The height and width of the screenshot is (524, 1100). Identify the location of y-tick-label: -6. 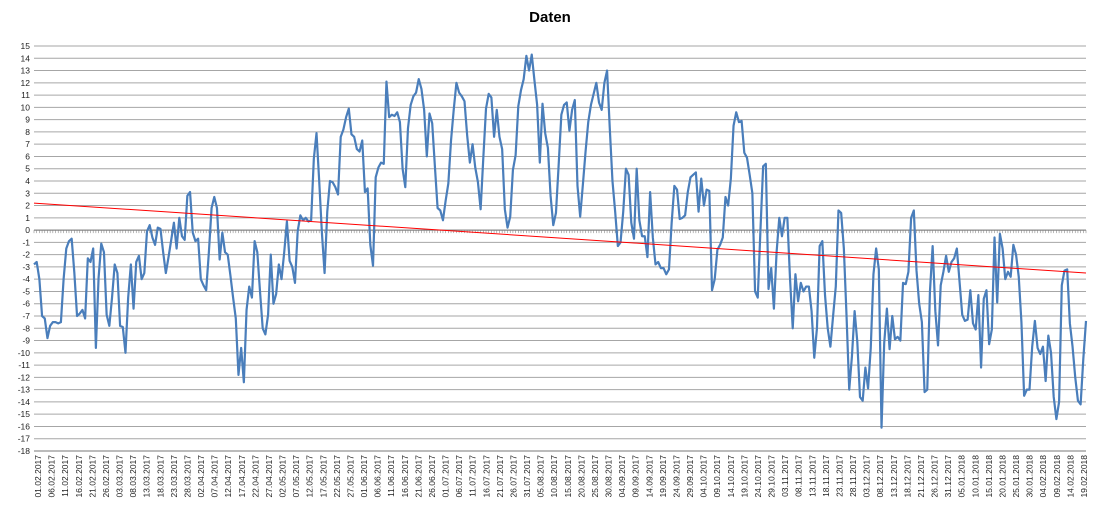
(26, 304).